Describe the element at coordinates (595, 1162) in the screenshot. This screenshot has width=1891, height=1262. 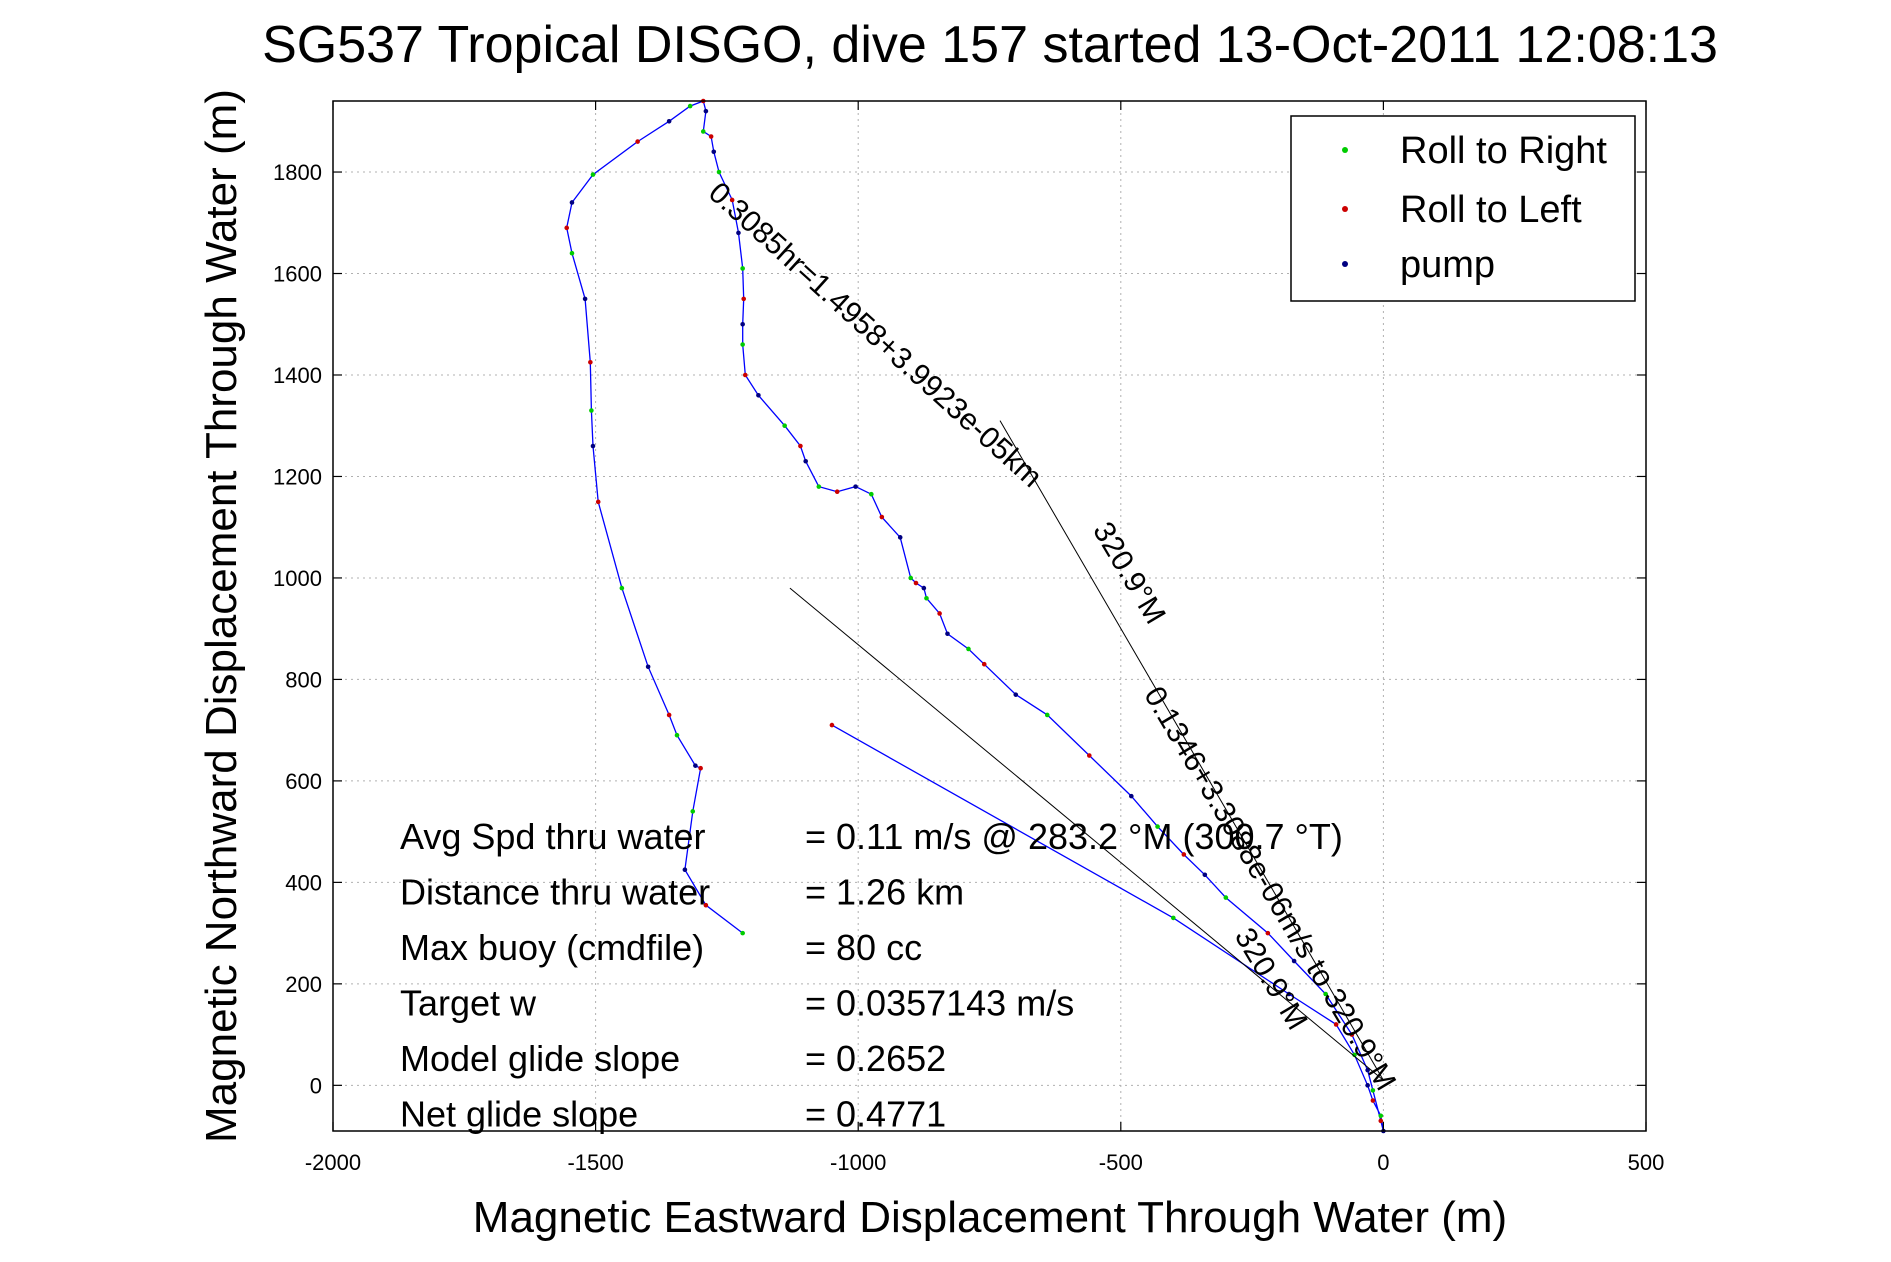
I see `x-tick-label: -1500` at that location.